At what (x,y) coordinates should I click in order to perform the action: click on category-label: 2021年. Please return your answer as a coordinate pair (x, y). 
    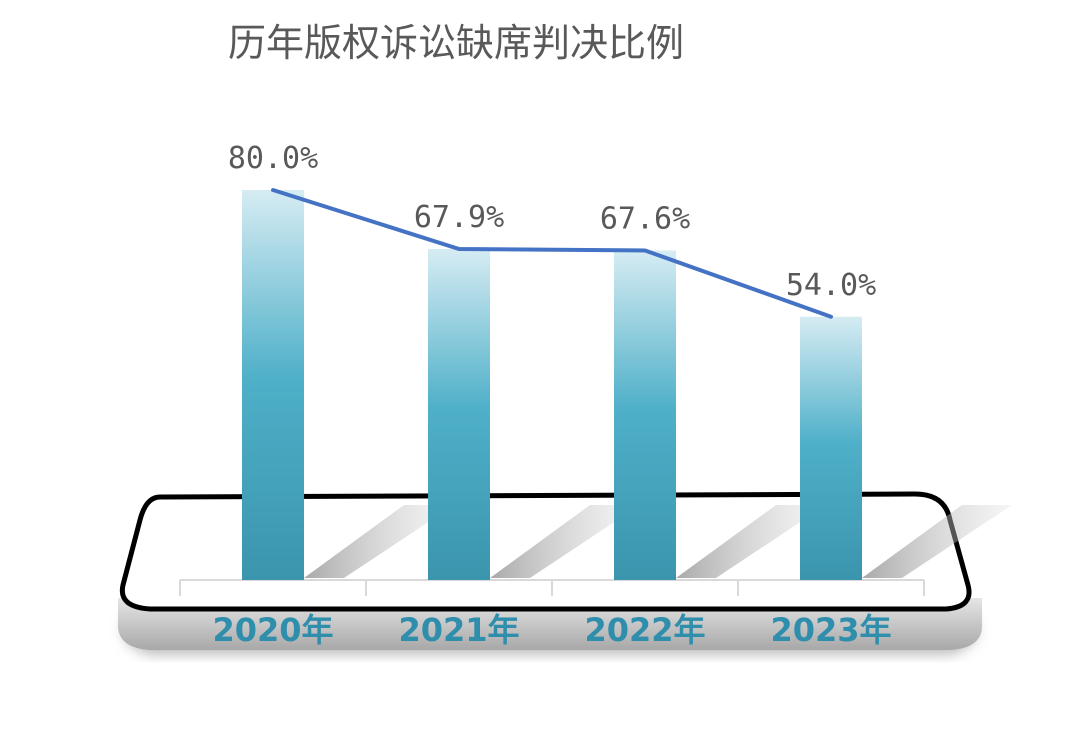
    Looking at the image, I should click on (458, 630).